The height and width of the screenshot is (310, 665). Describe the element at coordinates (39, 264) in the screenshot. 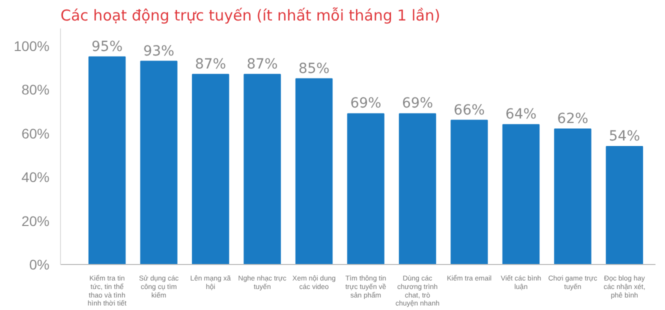

I see `y-tick-label: 0%` at that location.